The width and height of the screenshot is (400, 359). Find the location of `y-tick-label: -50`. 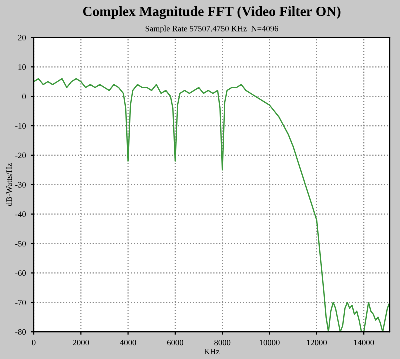

y-tick-label: -50 is located at coordinates (21, 244).